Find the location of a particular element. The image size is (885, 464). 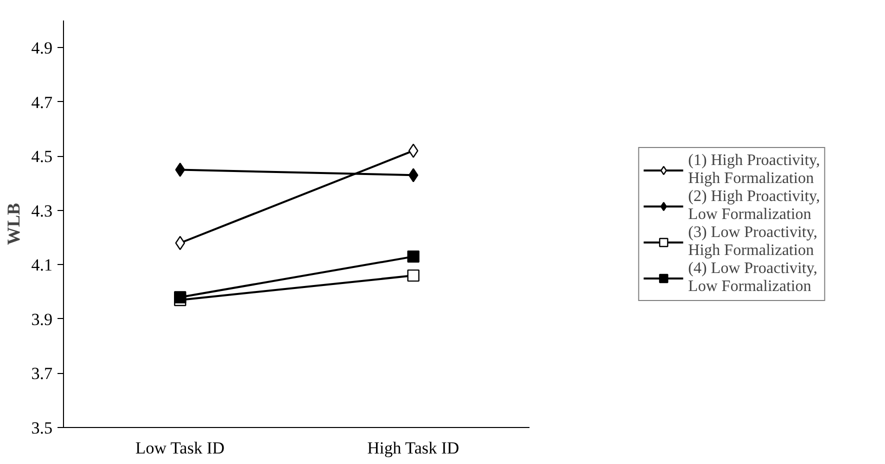

y-tick-label: 4.7 is located at coordinates (42, 102).